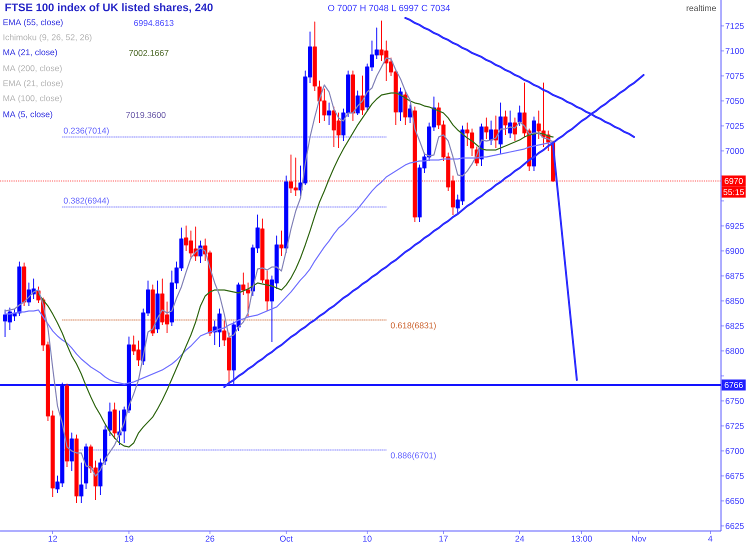 This screenshot has height=549, width=747. Describe the element at coordinates (735, 425) in the screenshot. I see `y-tick-label: 6725` at that location.